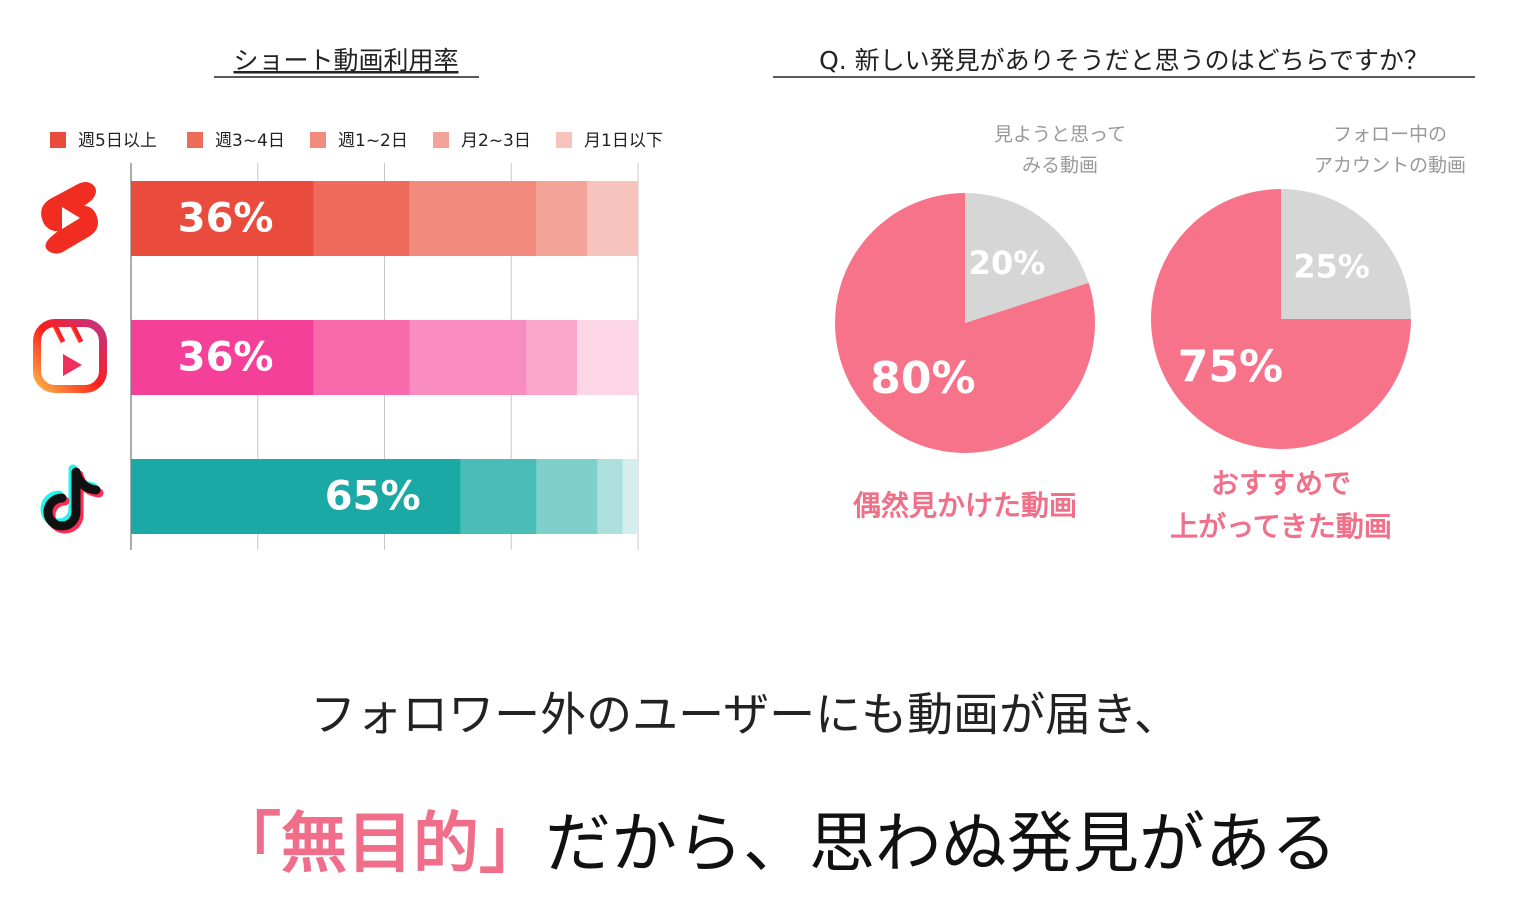  Describe the element at coordinates (1281, 483) in the screenshot. I see `category-label: おすすめで` at that location.